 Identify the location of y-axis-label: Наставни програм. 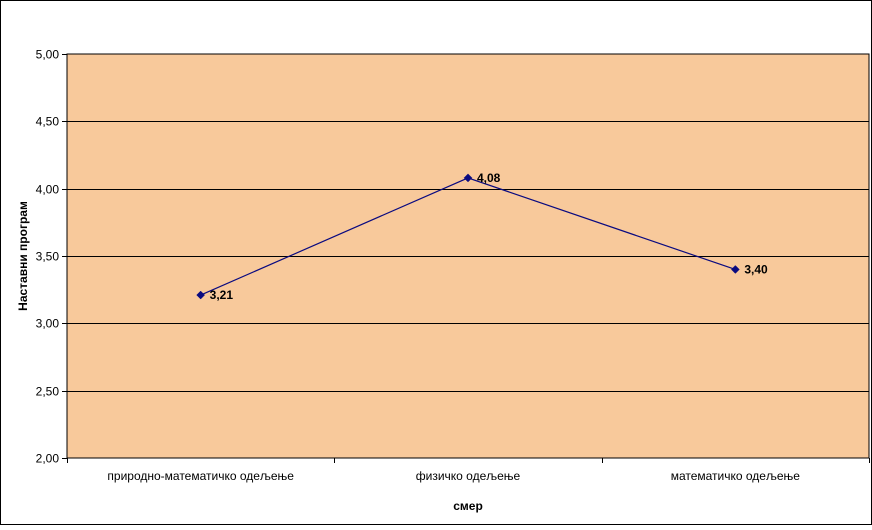
(23, 256).